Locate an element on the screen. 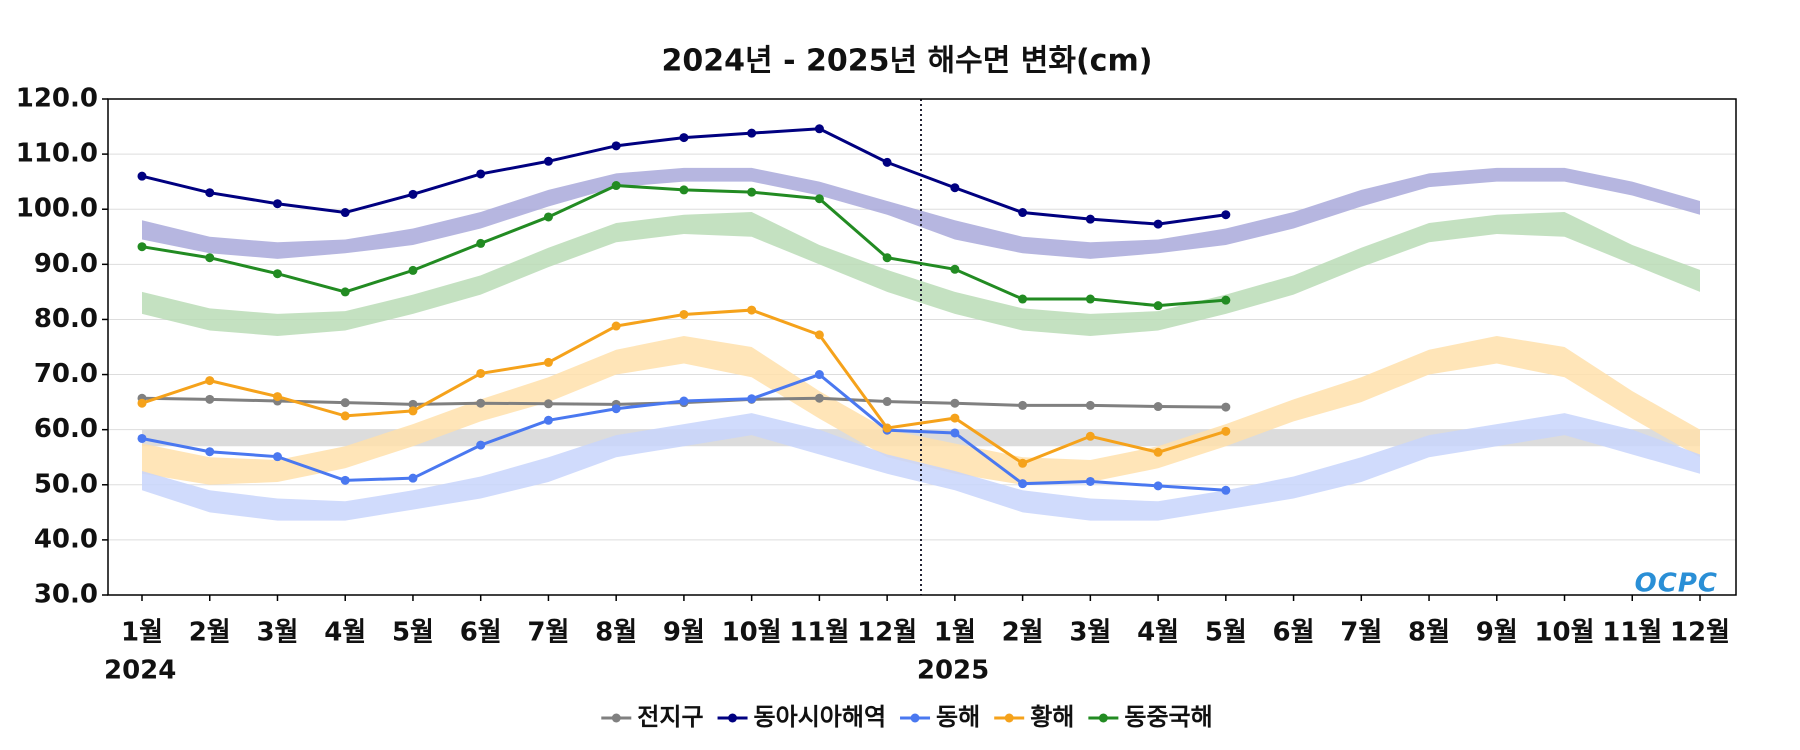 Image resolution: width=1800 pixels, height=750 pixels. x-tick-label: 5월 is located at coordinates (413, 633).